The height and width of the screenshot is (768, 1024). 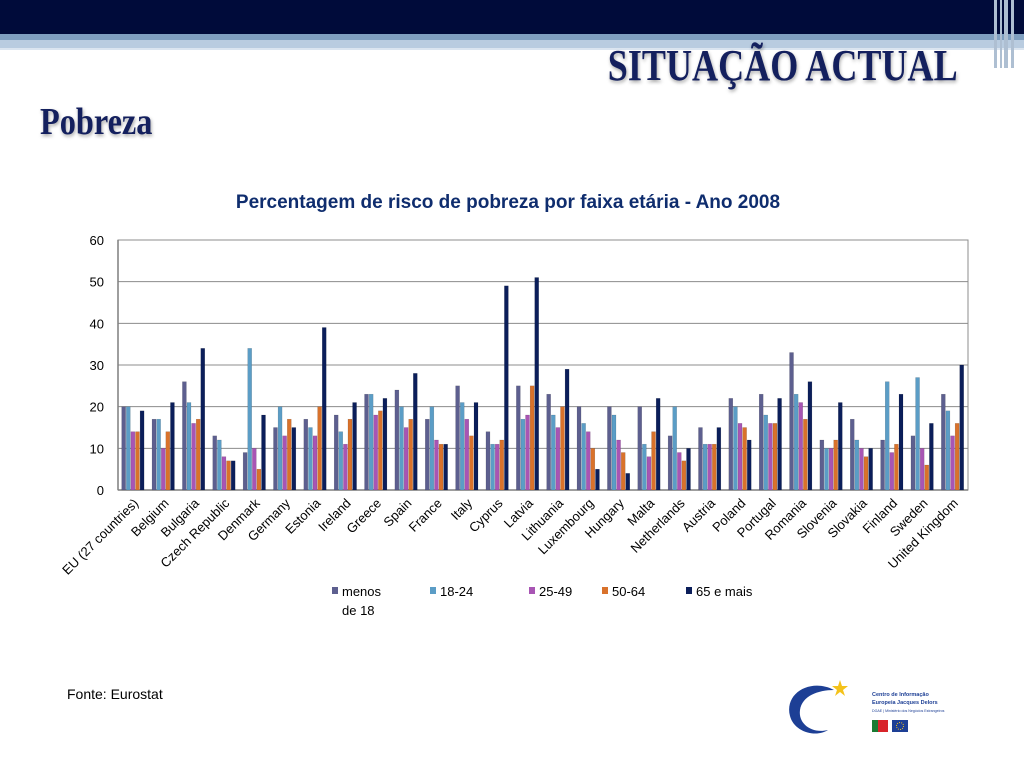 What do you see at coordinates (783, 65) in the screenshot?
I see `slide-heading: SITUAÇÃO ACTUAL` at bounding box center [783, 65].